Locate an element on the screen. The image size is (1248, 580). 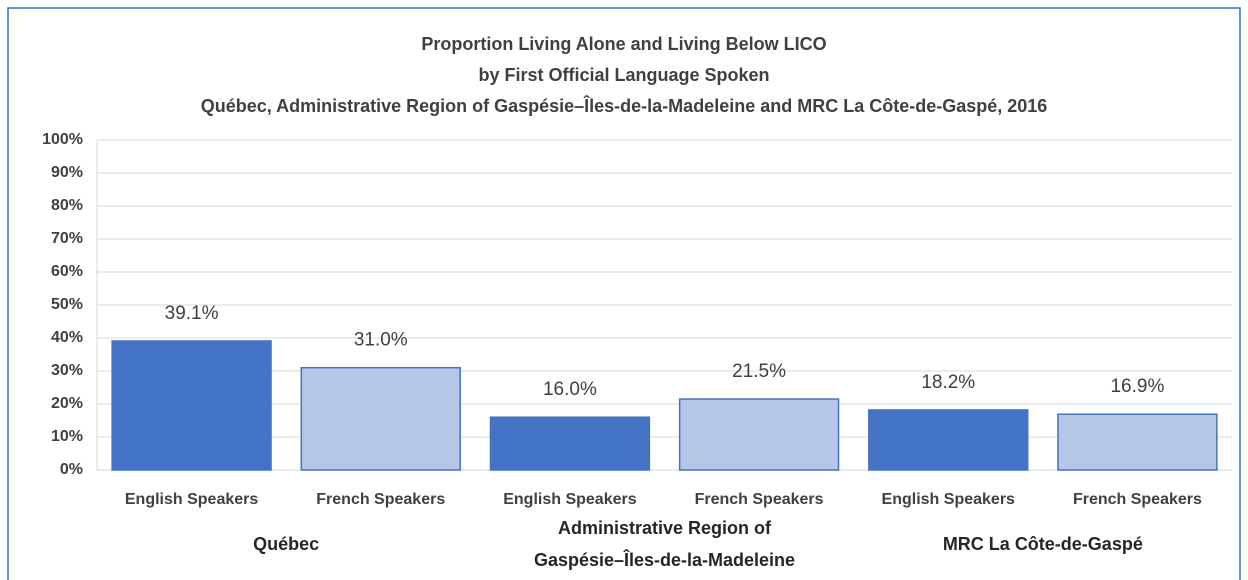
y-tick-label: 100% is located at coordinates (62, 139).